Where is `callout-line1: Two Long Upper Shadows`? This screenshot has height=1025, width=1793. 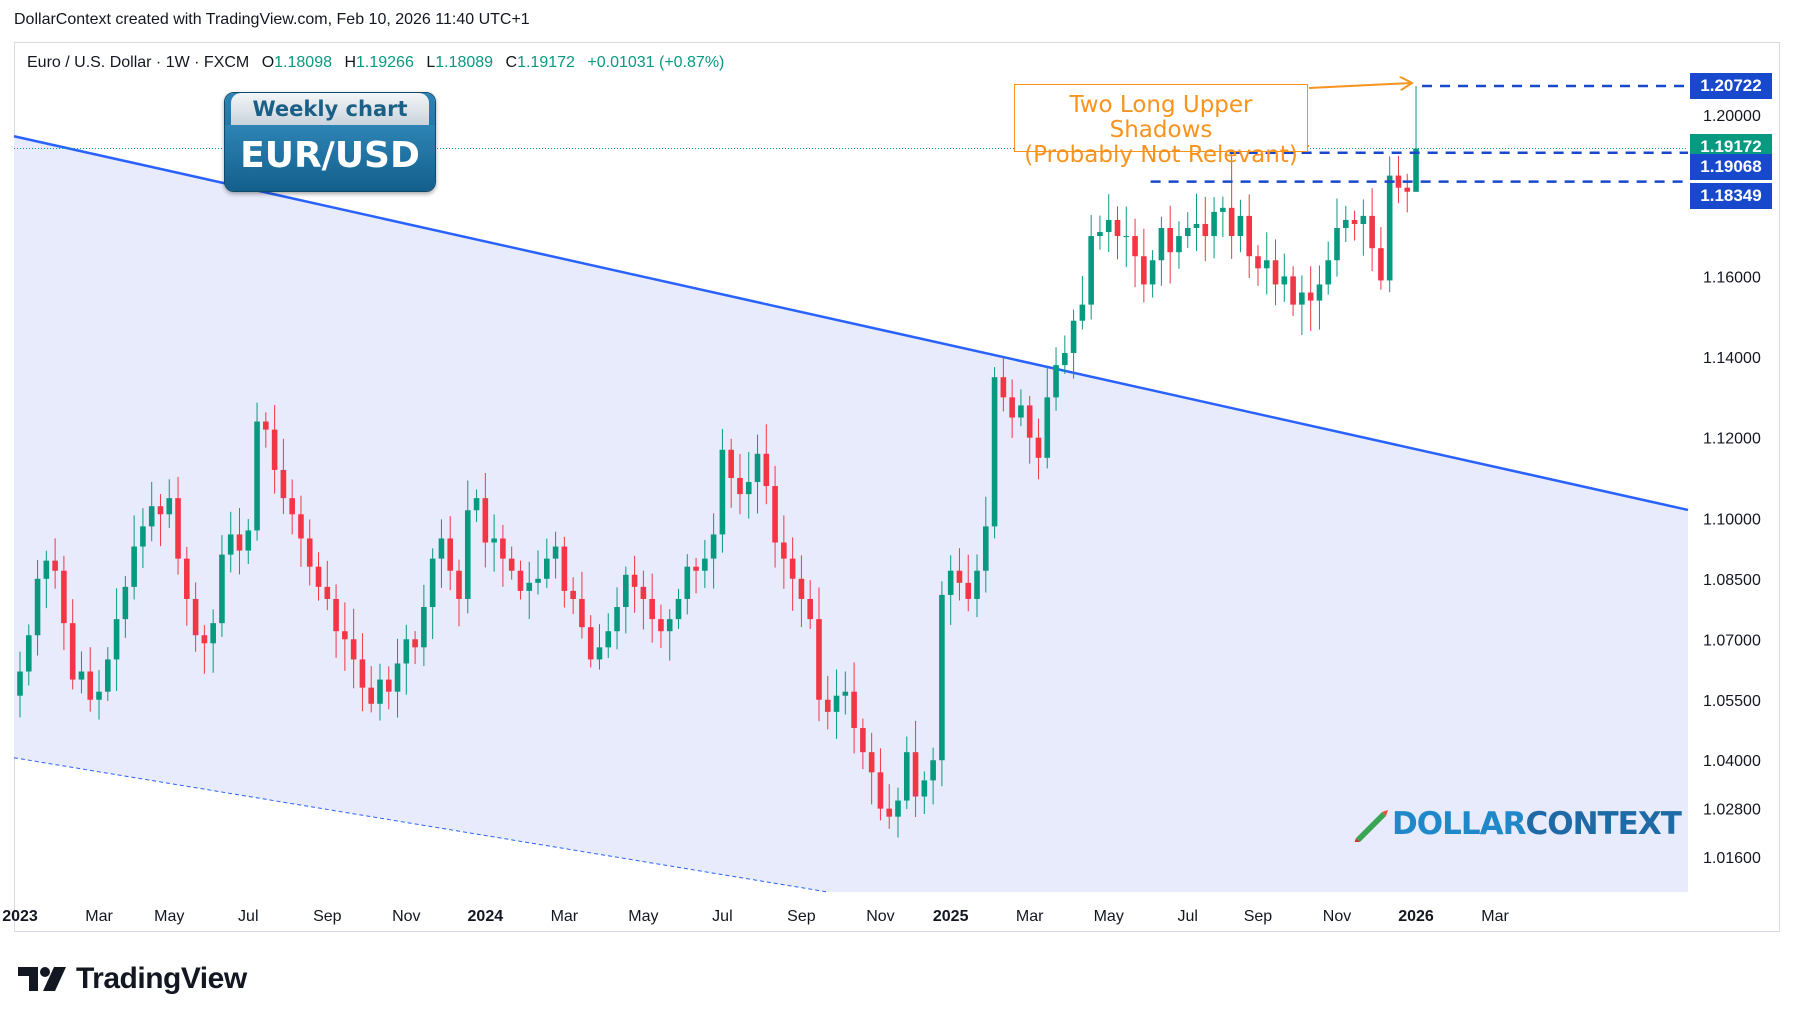 callout-line1: Two Long Upper Shadows is located at coordinates (1161, 117).